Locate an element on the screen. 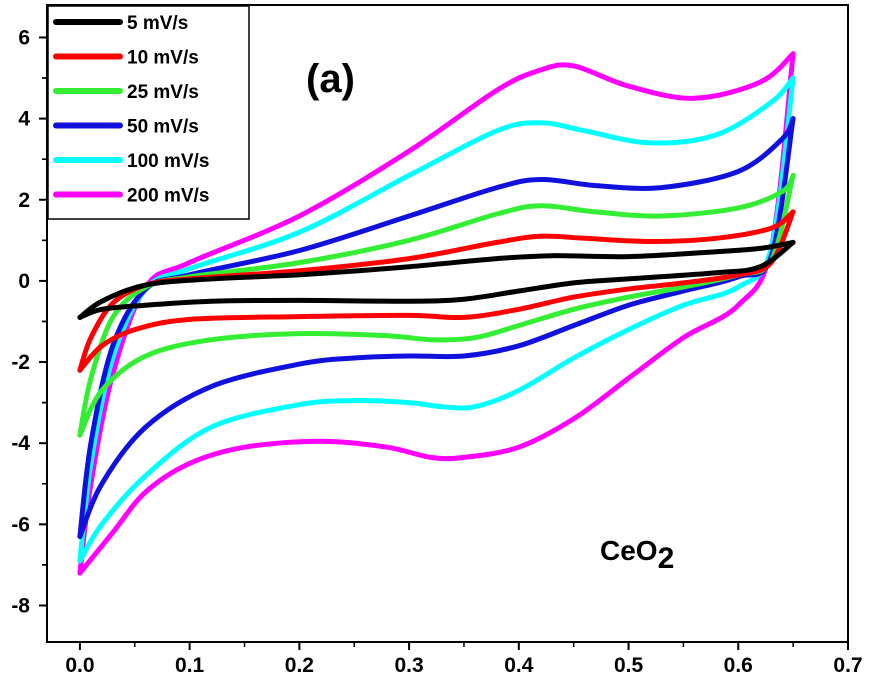 Image resolution: width=869 pixels, height=694 pixels. y-tick-label: 6 is located at coordinates (24, 37).